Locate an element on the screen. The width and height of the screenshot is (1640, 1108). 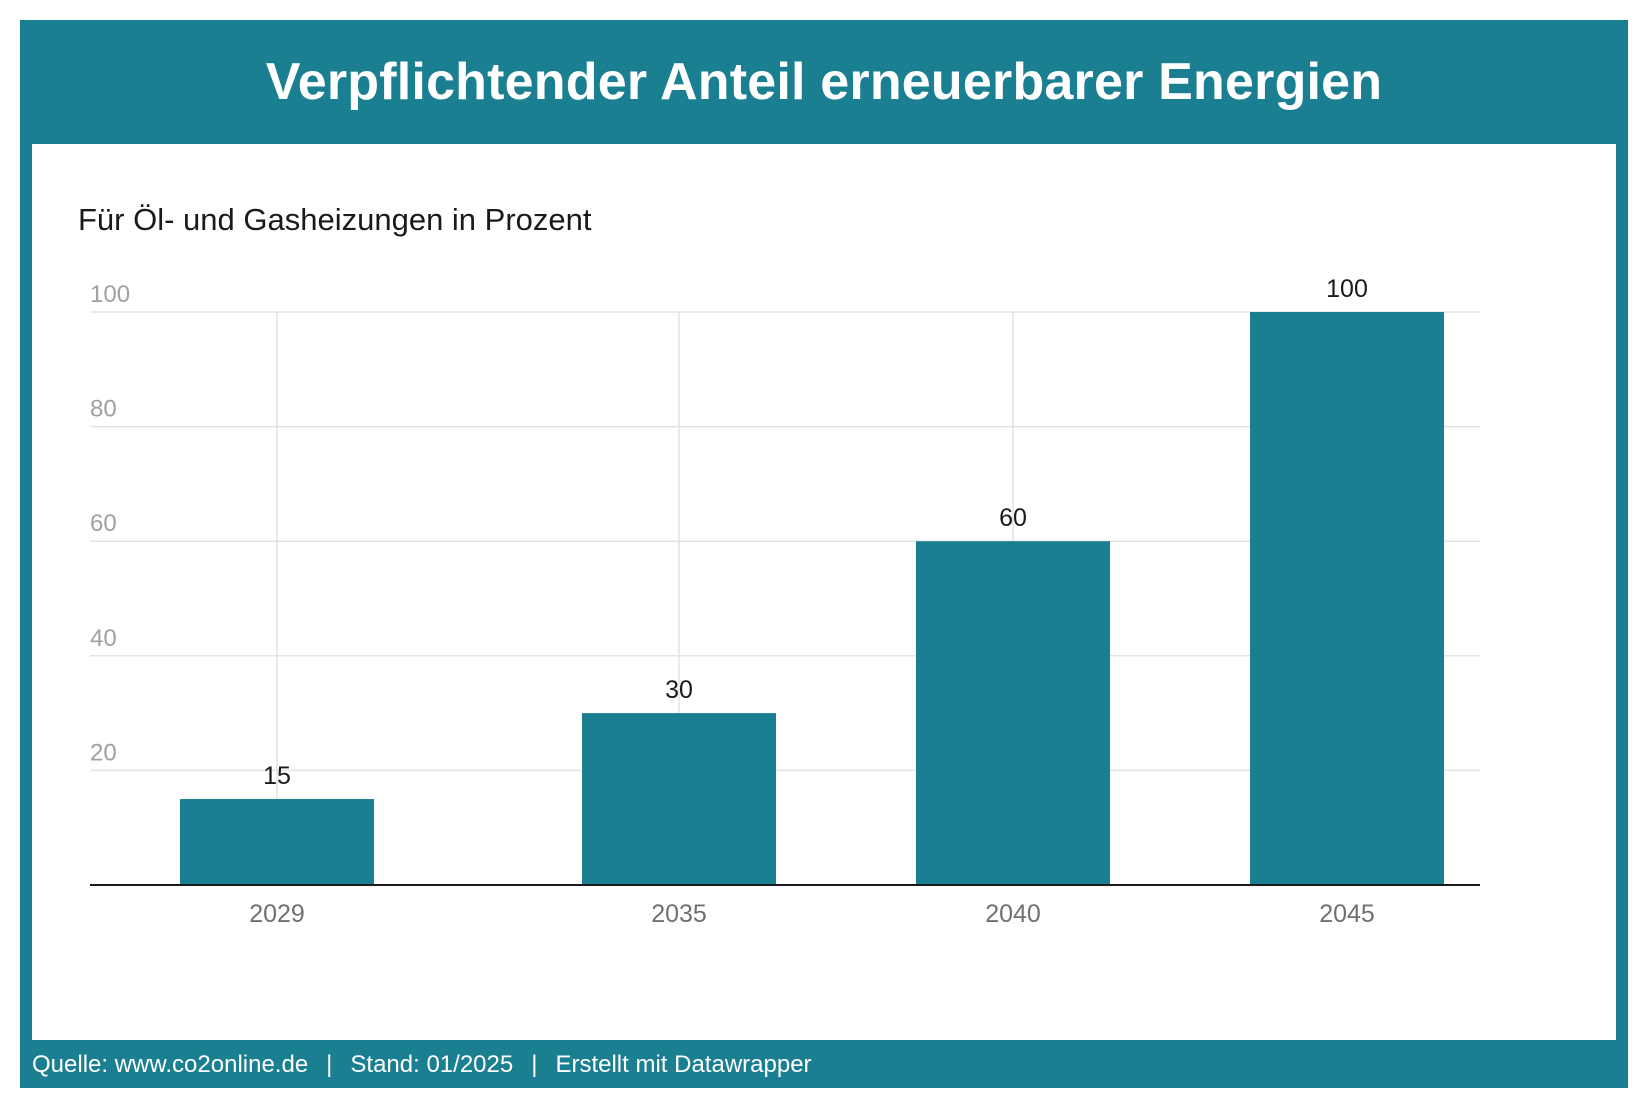
x-tick-label: 2029 is located at coordinates (277, 914).